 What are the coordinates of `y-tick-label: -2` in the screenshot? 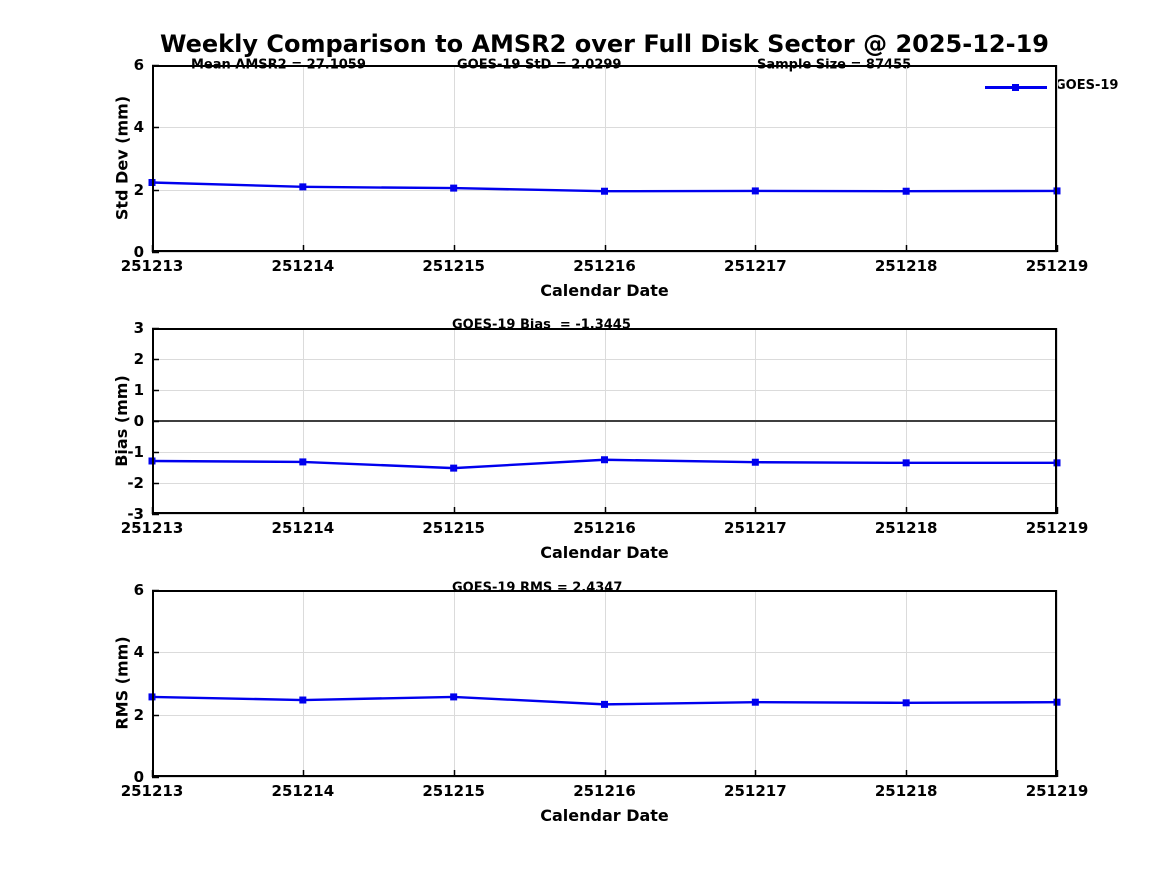 It's located at (135, 483).